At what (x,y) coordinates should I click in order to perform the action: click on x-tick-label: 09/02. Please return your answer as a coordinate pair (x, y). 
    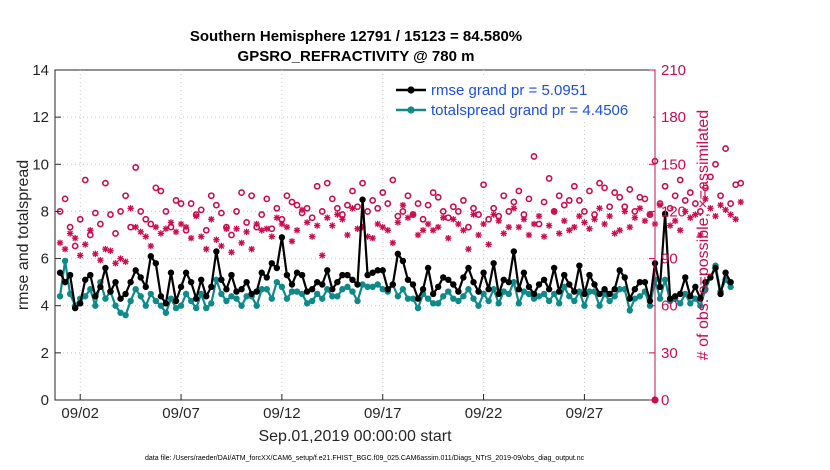
    Looking at the image, I should click on (80, 413).